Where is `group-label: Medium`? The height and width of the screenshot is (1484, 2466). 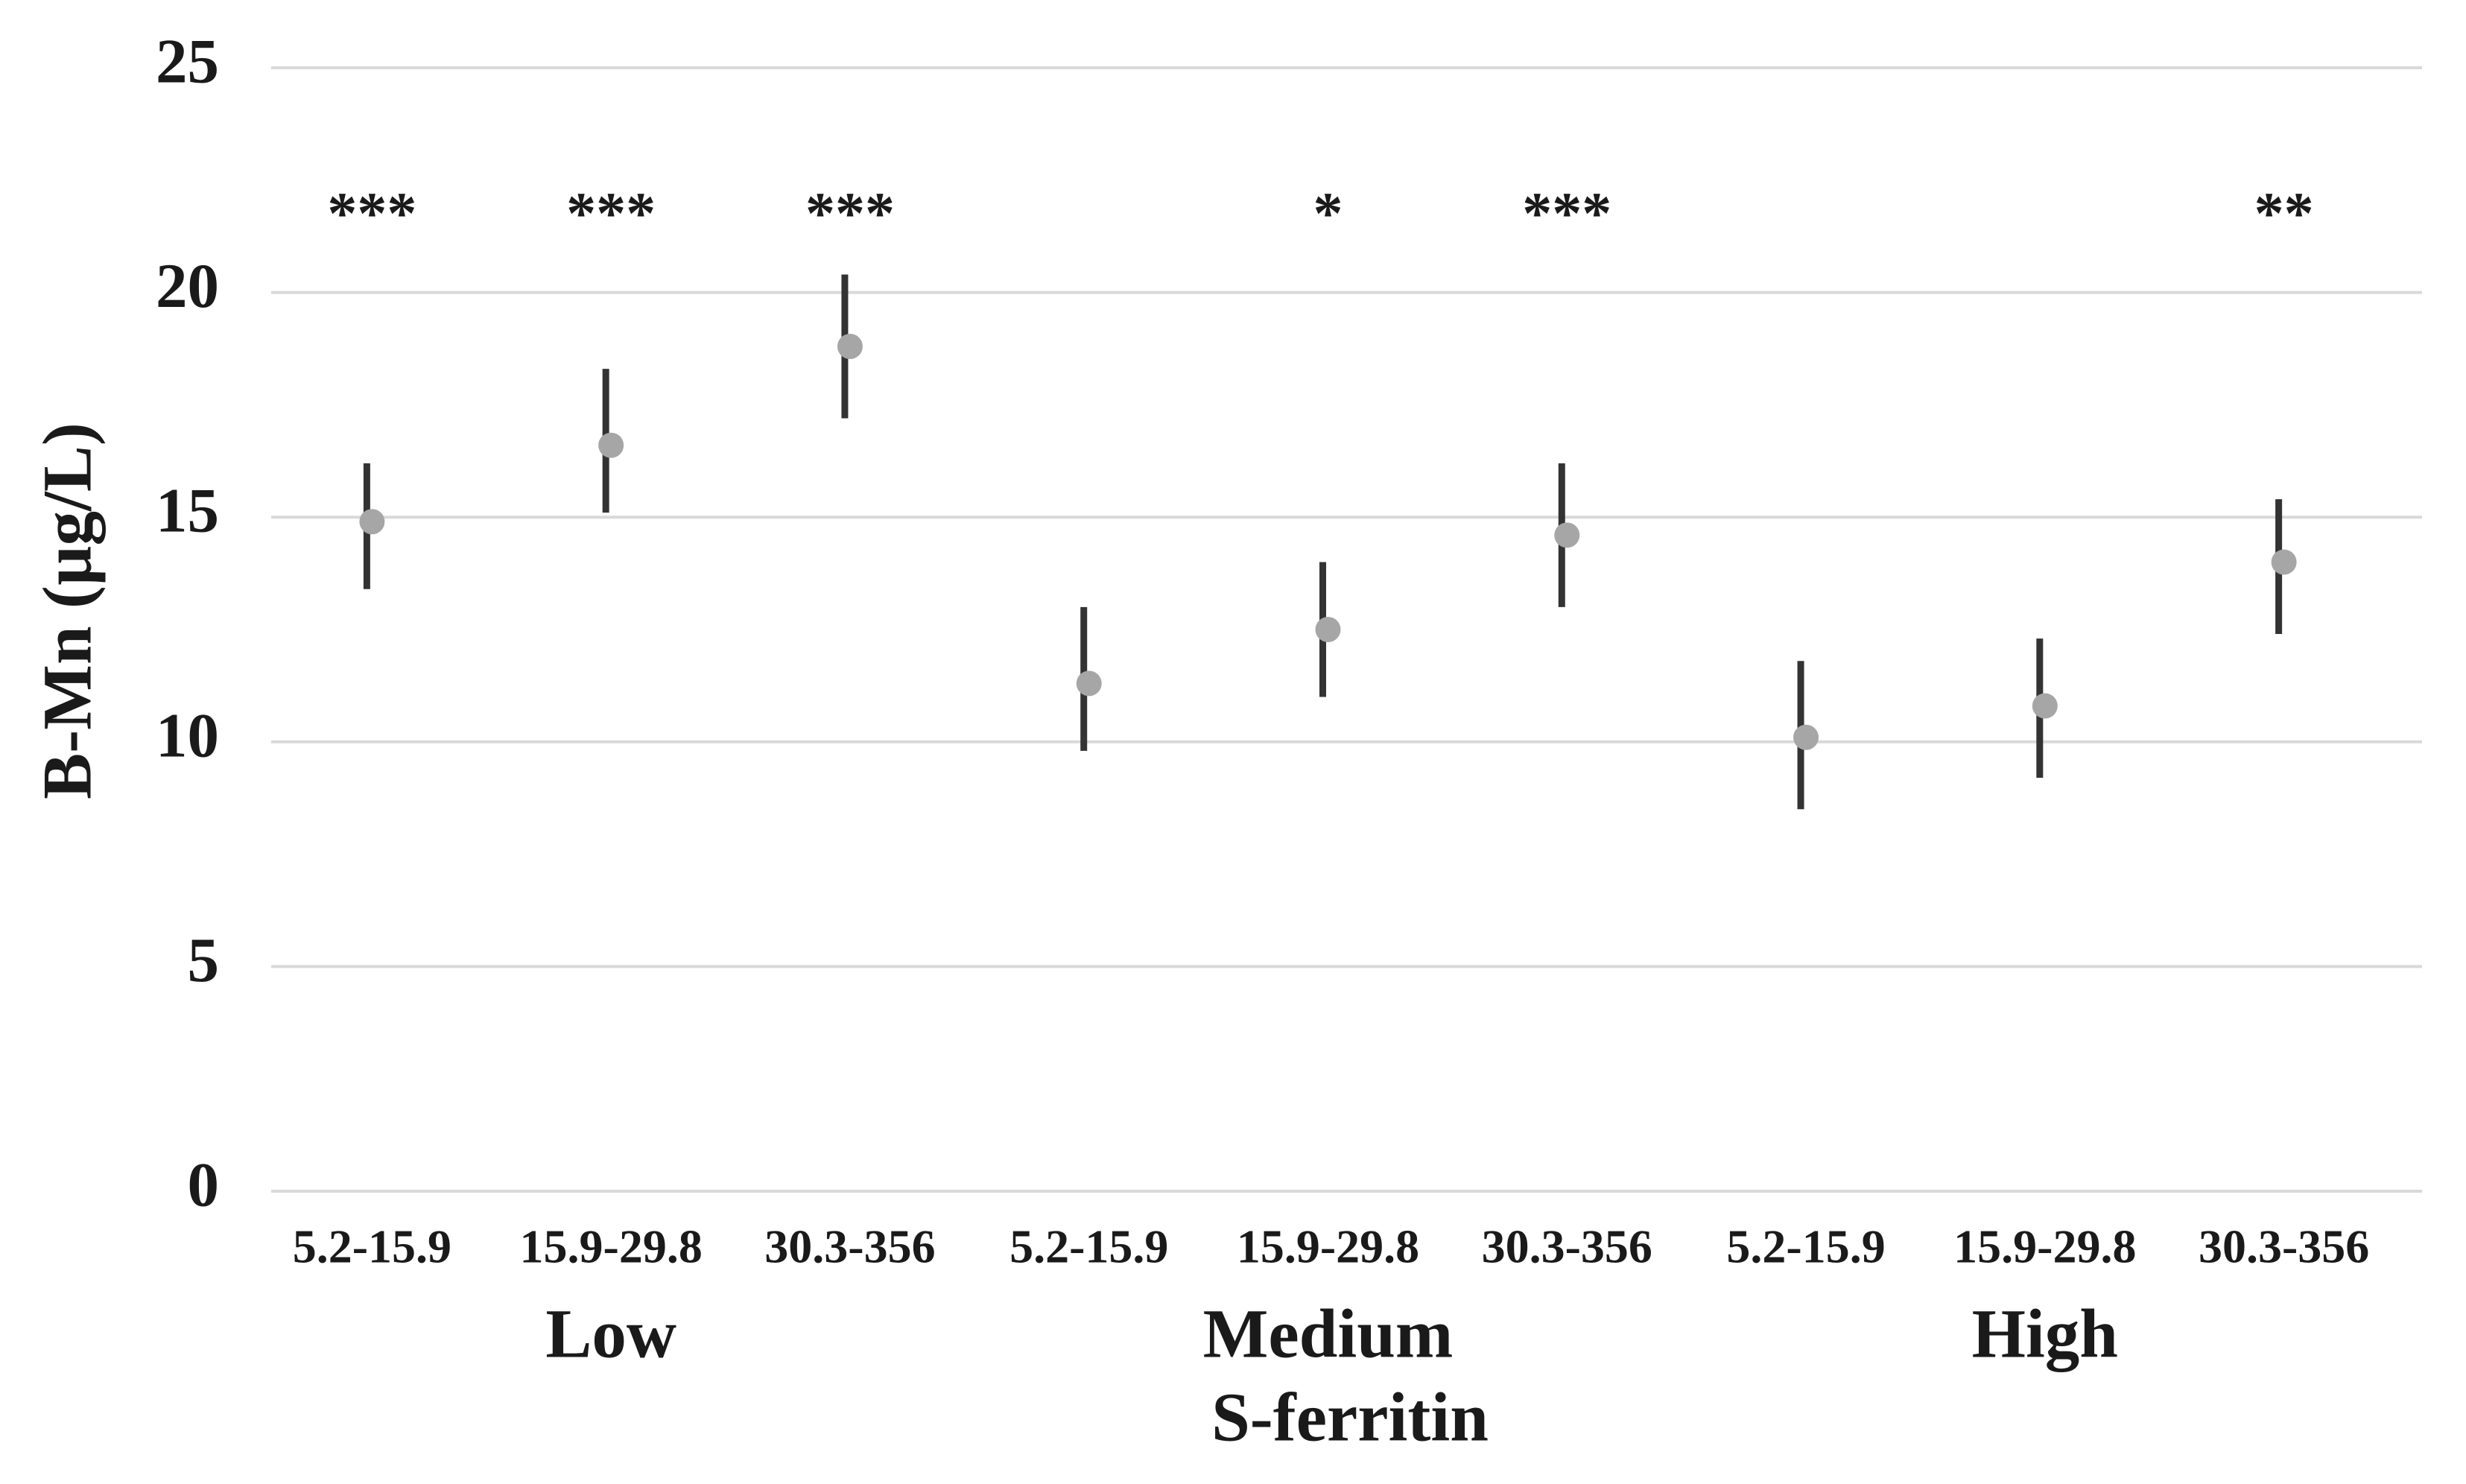
group-label: Medium is located at coordinates (1328, 1334).